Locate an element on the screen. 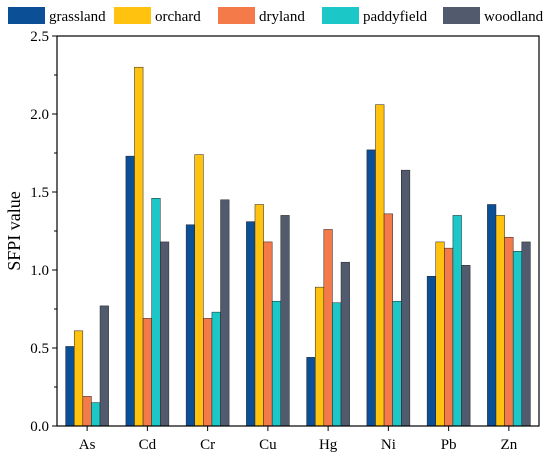 The width and height of the screenshot is (550, 458). bar-woodland-ni is located at coordinates (406, 298).